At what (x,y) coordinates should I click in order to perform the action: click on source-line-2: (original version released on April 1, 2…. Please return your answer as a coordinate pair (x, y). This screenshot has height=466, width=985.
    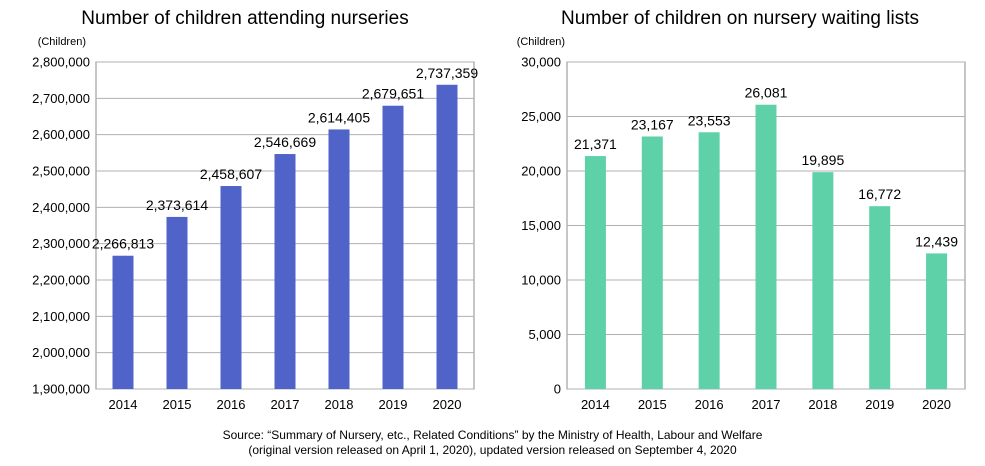
    Looking at the image, I should click on (492, 450).